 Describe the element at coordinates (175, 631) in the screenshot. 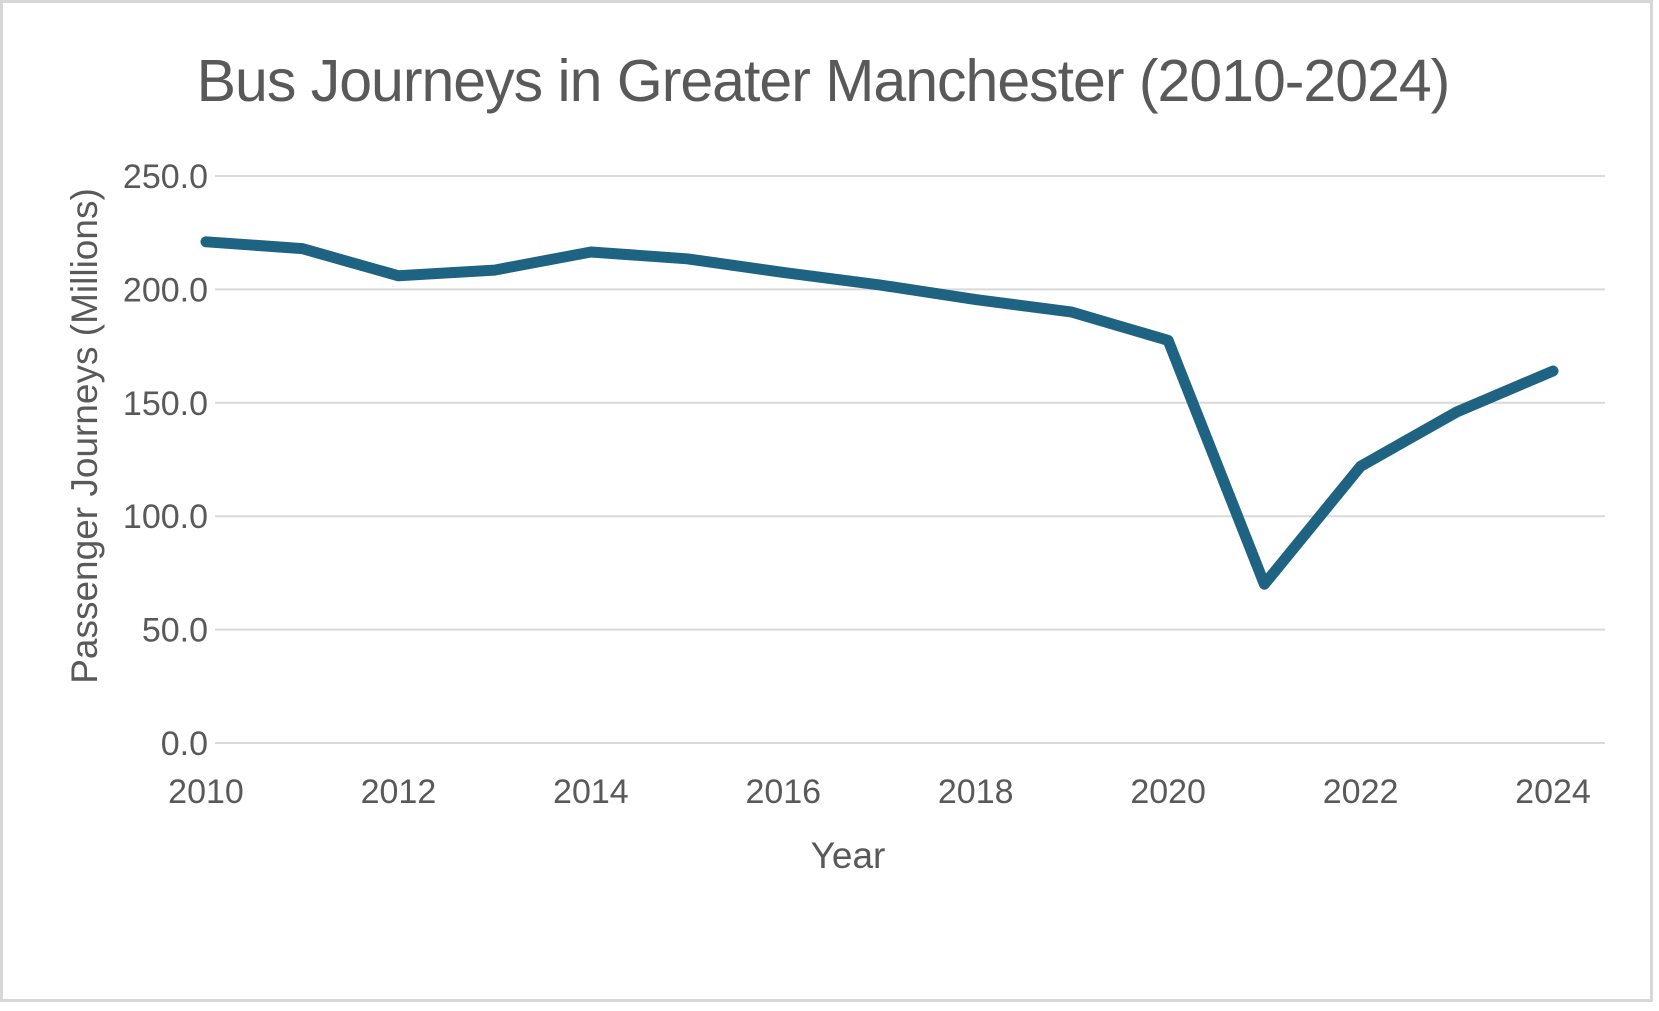

I see `y-tick-label: 50.0` at that location.